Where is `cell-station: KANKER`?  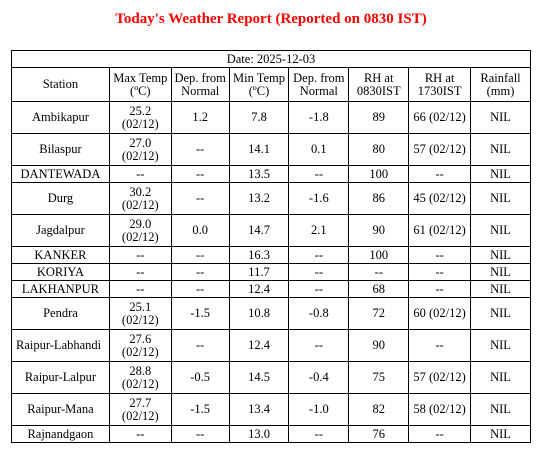
cell-station: KANKER is located at coordinates (60, 255).